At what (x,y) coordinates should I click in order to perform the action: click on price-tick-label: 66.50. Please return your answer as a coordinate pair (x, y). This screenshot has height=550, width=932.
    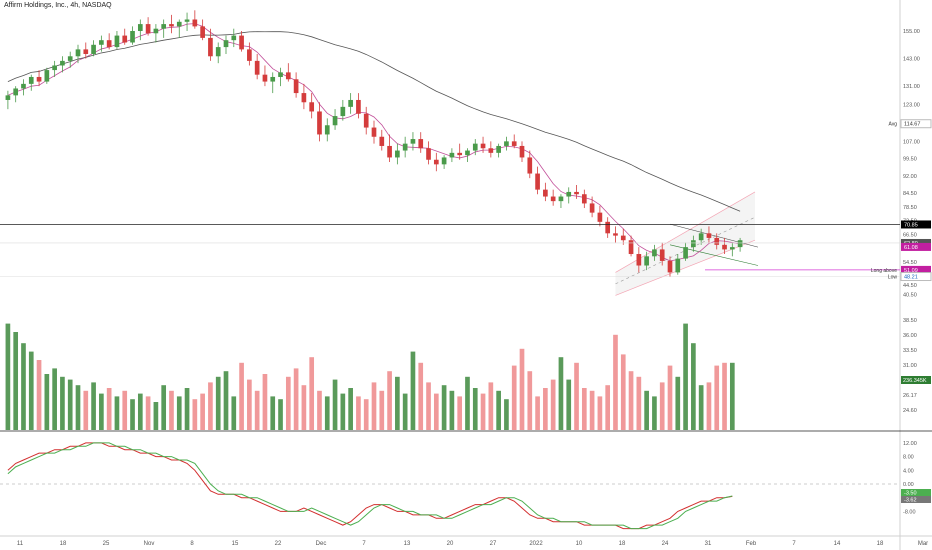
    Looking at the image, I should click on (910, 235).